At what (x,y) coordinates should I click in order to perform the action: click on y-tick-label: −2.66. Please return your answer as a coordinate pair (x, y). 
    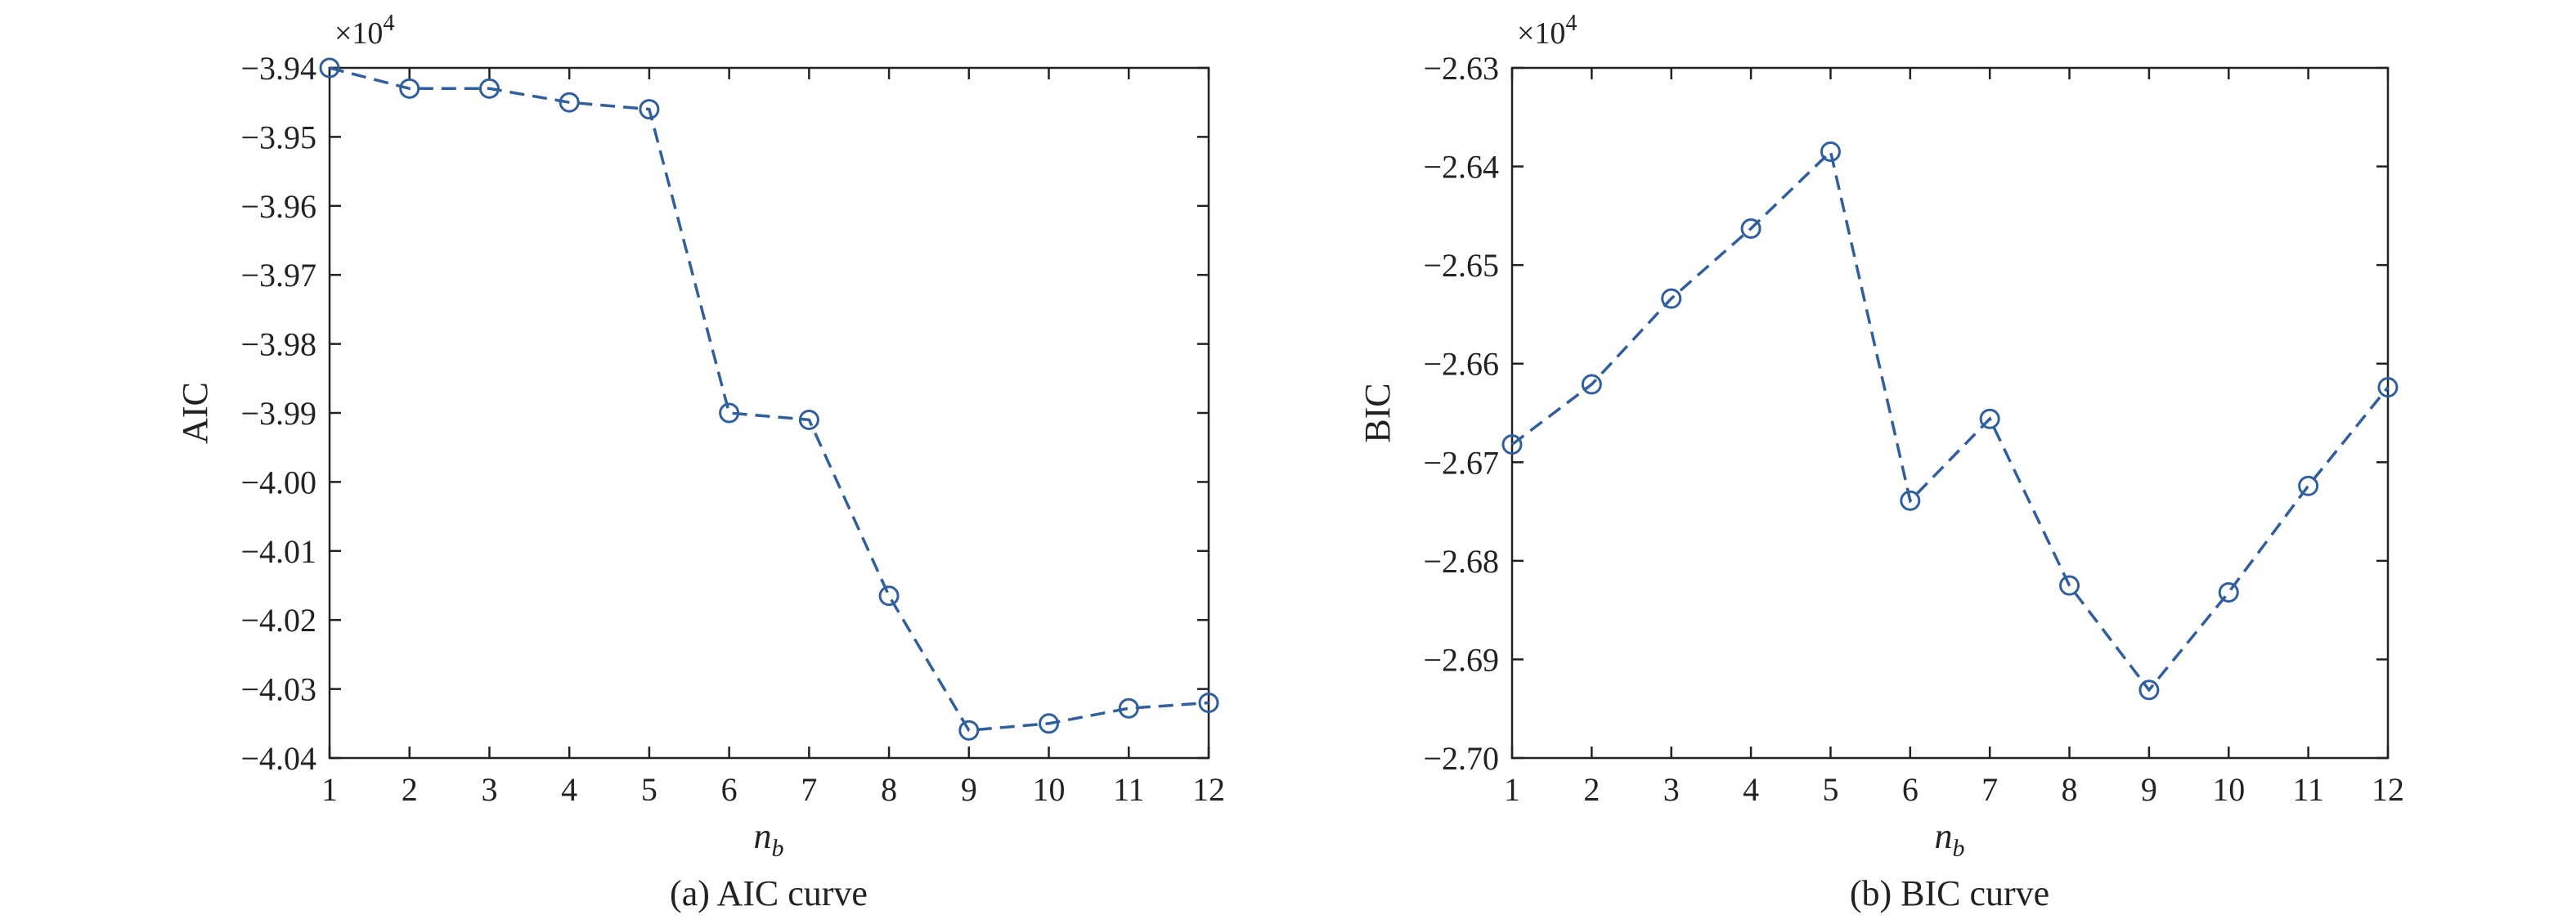
    Looking at the image, I should click on (1461, 364).